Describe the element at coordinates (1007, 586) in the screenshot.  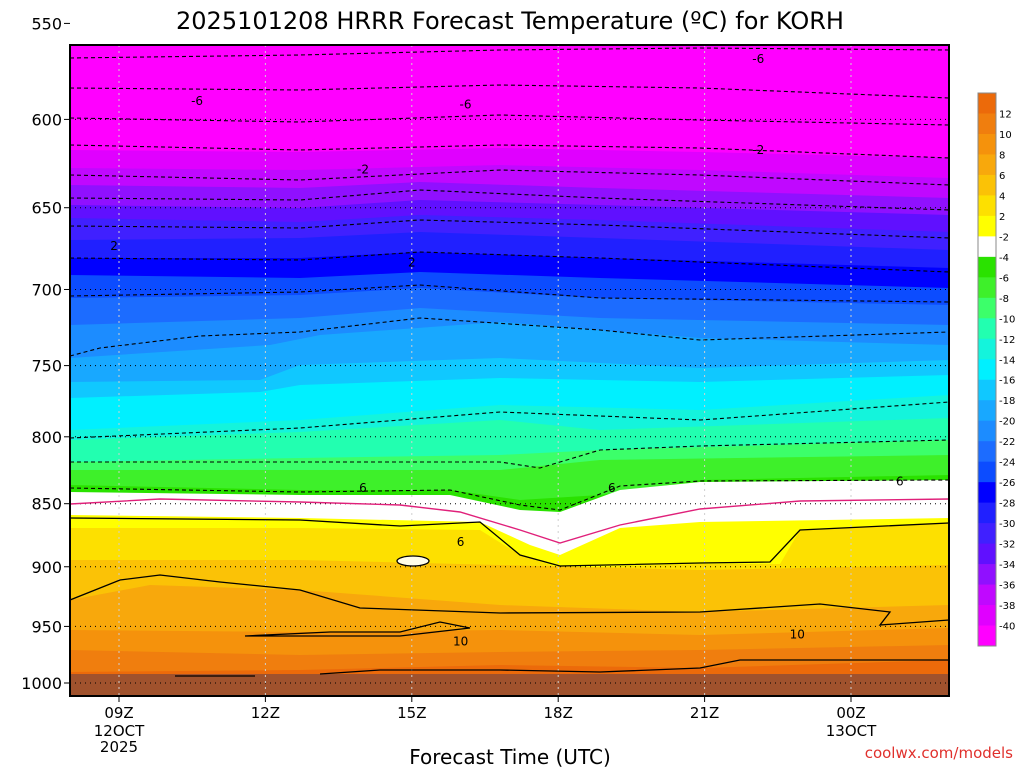
I see `colorbar-label-23: -36` at that location.